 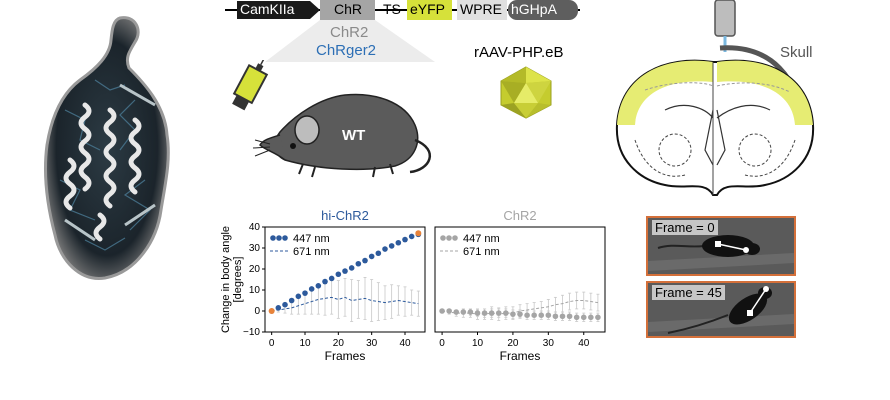 What do you see at coordinates (255, 269) in the screenshot?
I see `y-tick-label: 20` at bounding box center [255, 269].